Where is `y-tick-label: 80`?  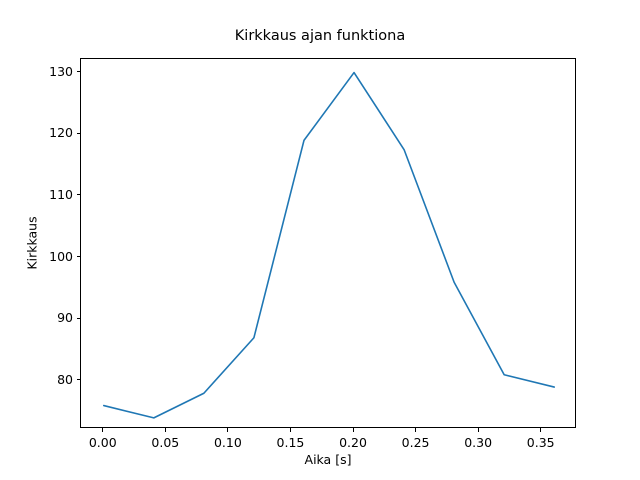 y-tick-label: 80 is located at coordinates (65, 379).